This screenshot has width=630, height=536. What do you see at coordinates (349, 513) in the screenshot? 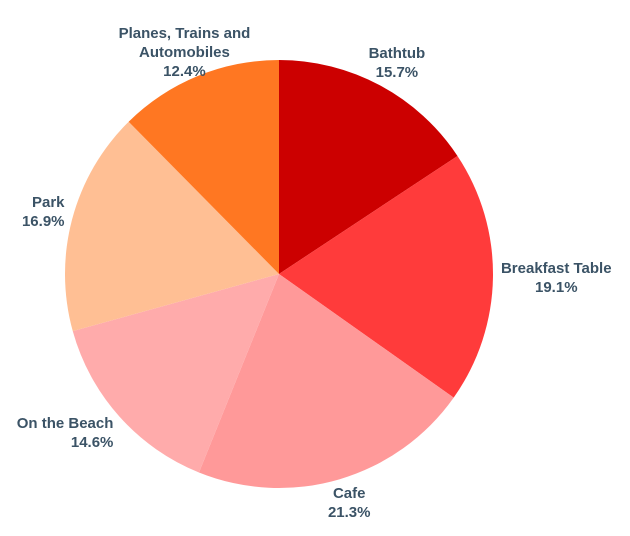
I see `slice-value: 21.3%` at bounding box center [349, 513].